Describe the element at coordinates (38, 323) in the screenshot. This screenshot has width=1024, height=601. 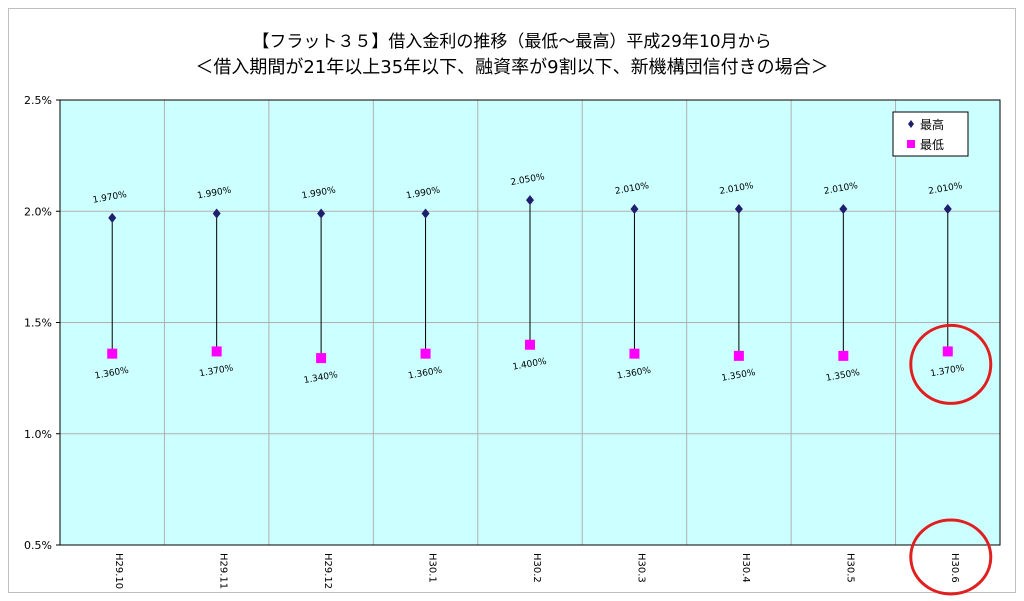
I see `y-tick-label: 1.5%` at that location.